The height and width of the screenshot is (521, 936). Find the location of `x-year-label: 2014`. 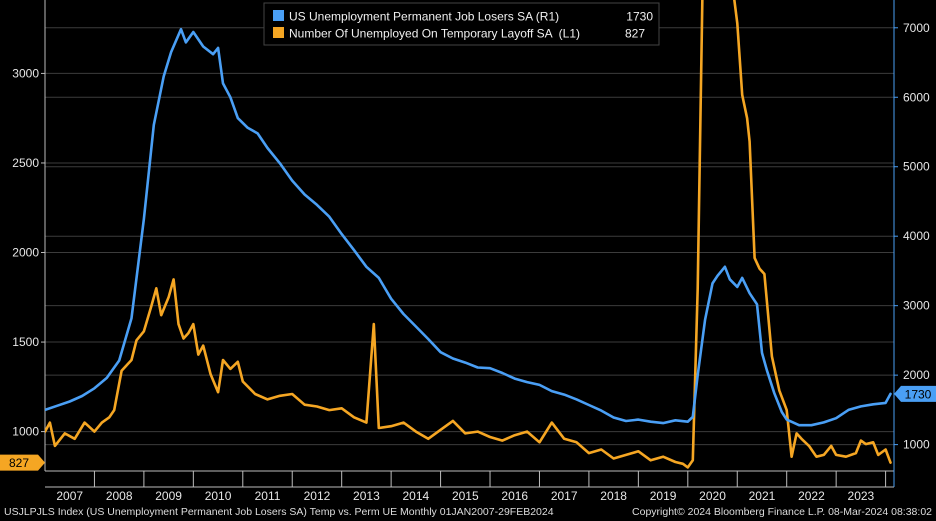

x-year-label: 2014 is located at coordinates (415, 496).